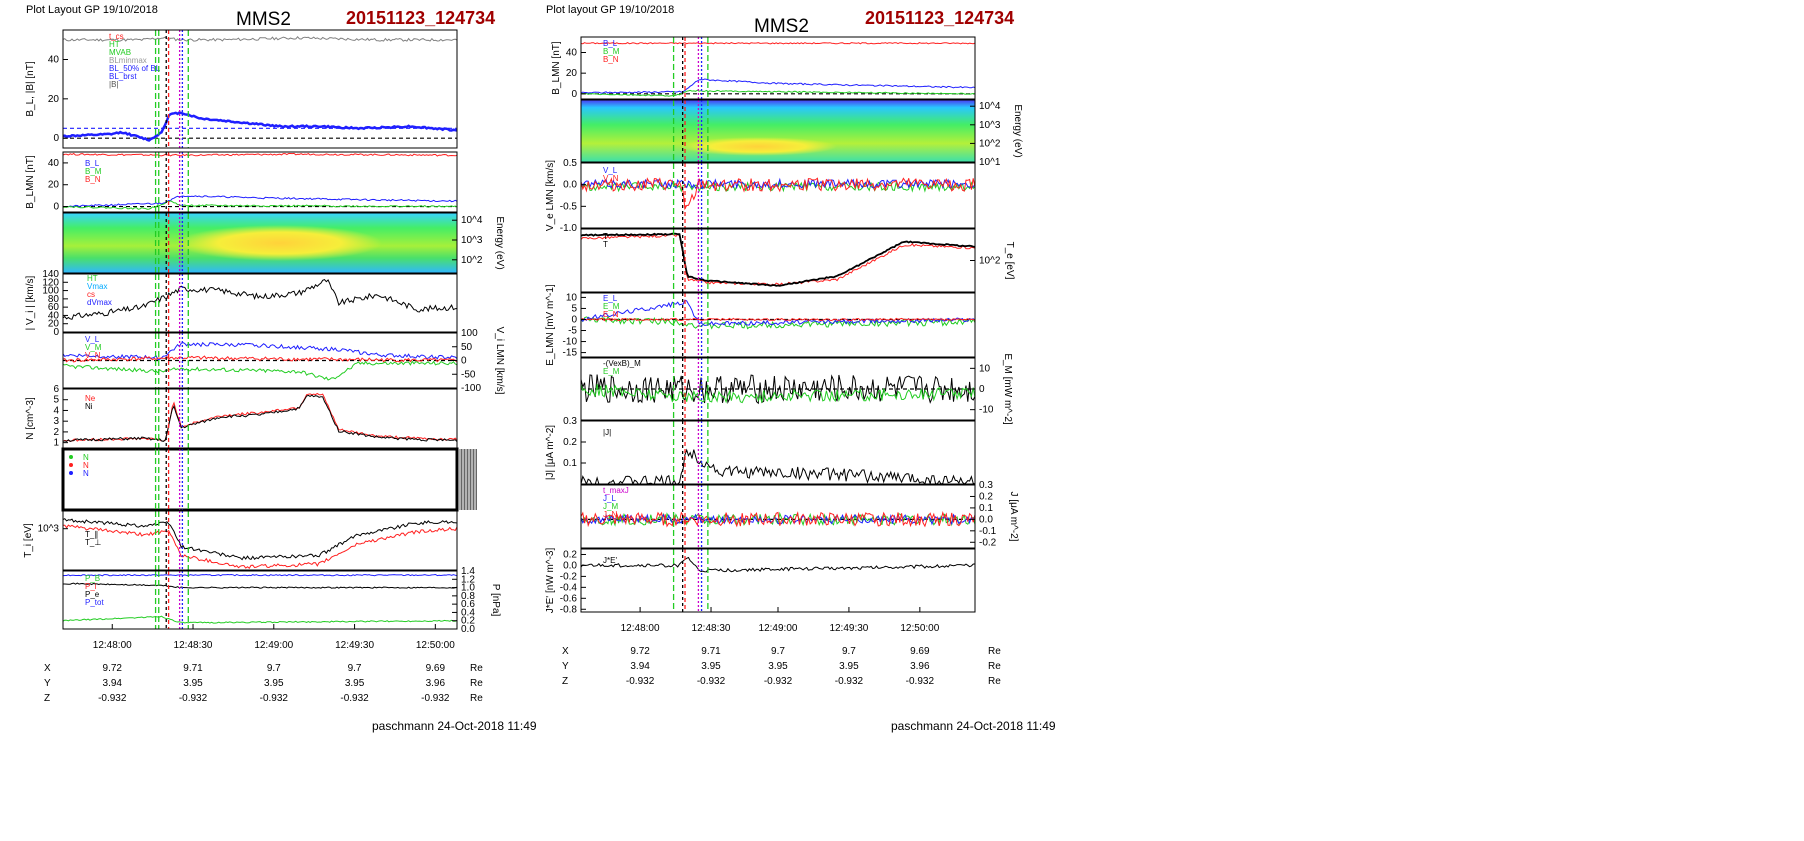  What do you see at coordinates (801, 133) in the screenshot?
I see `panel-r-spectrogram: 10^1 10^2 10^3 10^4 Energy (eV)` at bounding box center [801, 133].